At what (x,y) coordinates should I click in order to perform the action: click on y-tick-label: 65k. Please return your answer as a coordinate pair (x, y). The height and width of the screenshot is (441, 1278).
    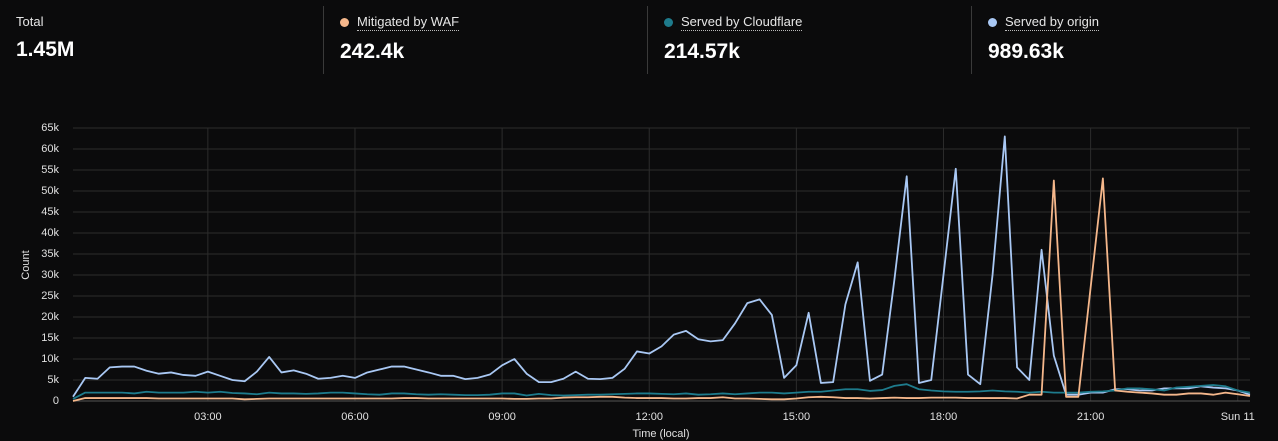
    Looking at the image, I should click on (50, 128).